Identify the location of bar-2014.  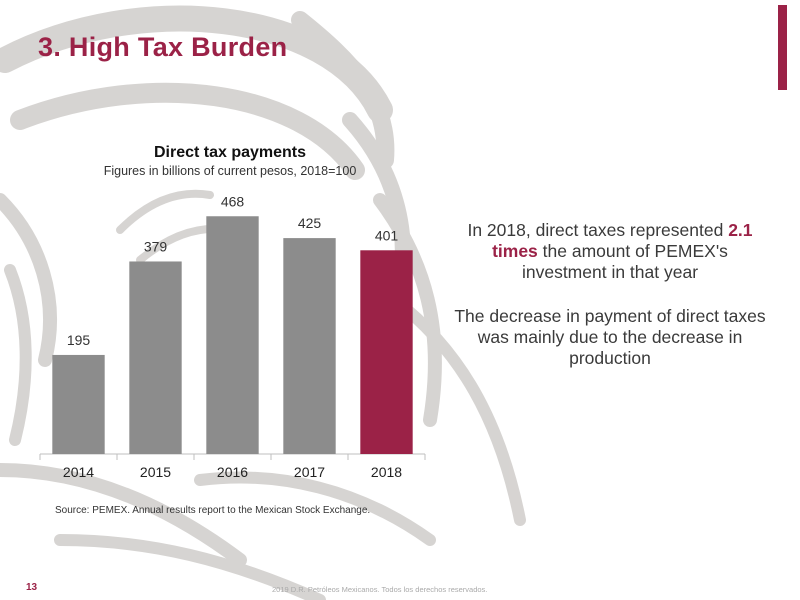
(78, 404).